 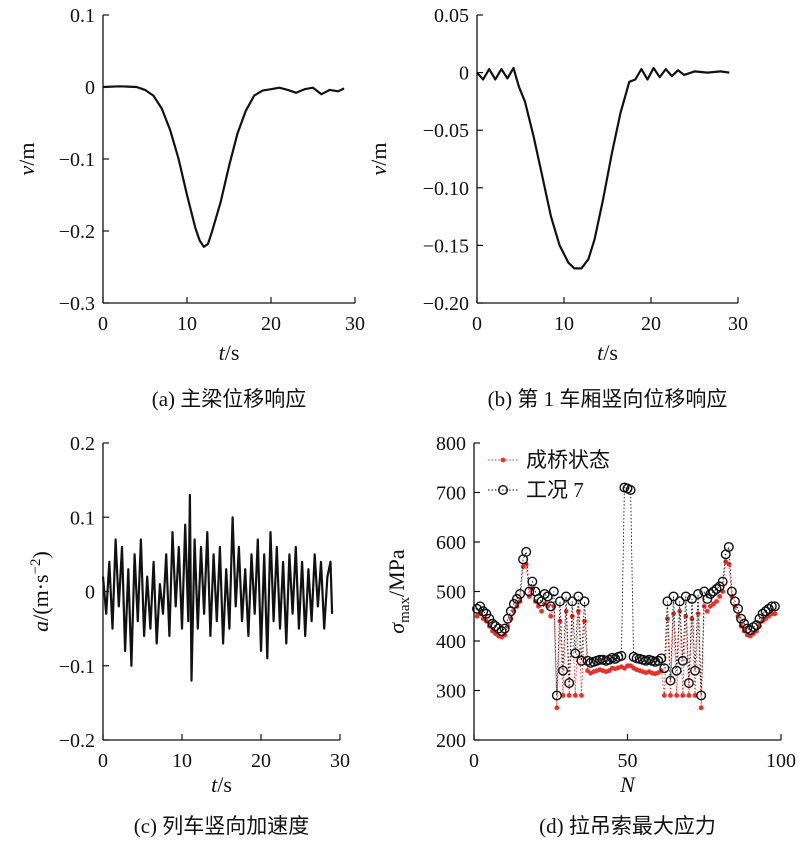 What do you see at coordinates (555, 490) in the screenshot?
I see `legend-label: 工况 7` at bounding box center [555, 490].